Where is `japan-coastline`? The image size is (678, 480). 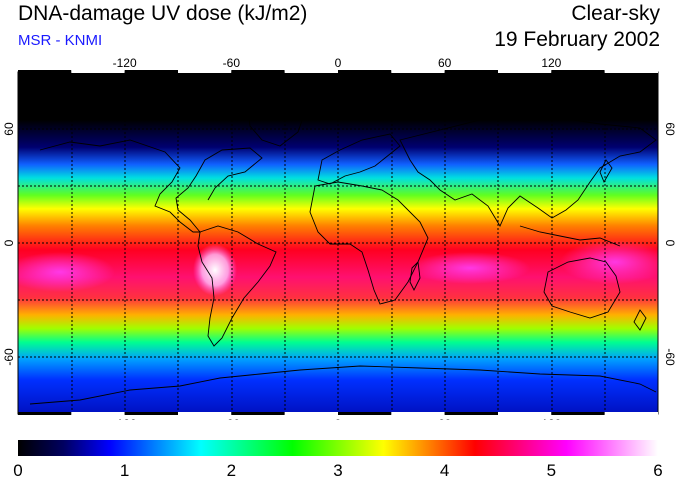 japan-coastline is located at coordinates (606, 171).